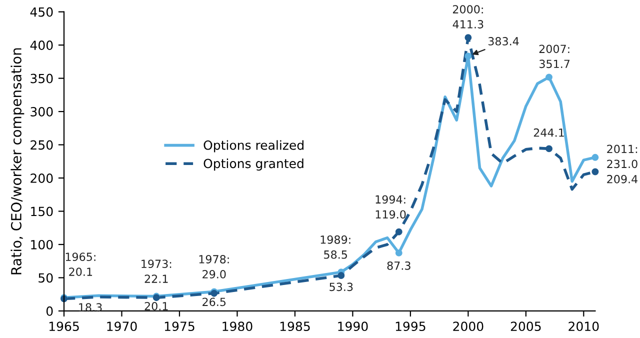  What do you see at coordinates (49, 311) in the screenshot?
I see `y-tick-label: 0` at bounding box center [49, 311].